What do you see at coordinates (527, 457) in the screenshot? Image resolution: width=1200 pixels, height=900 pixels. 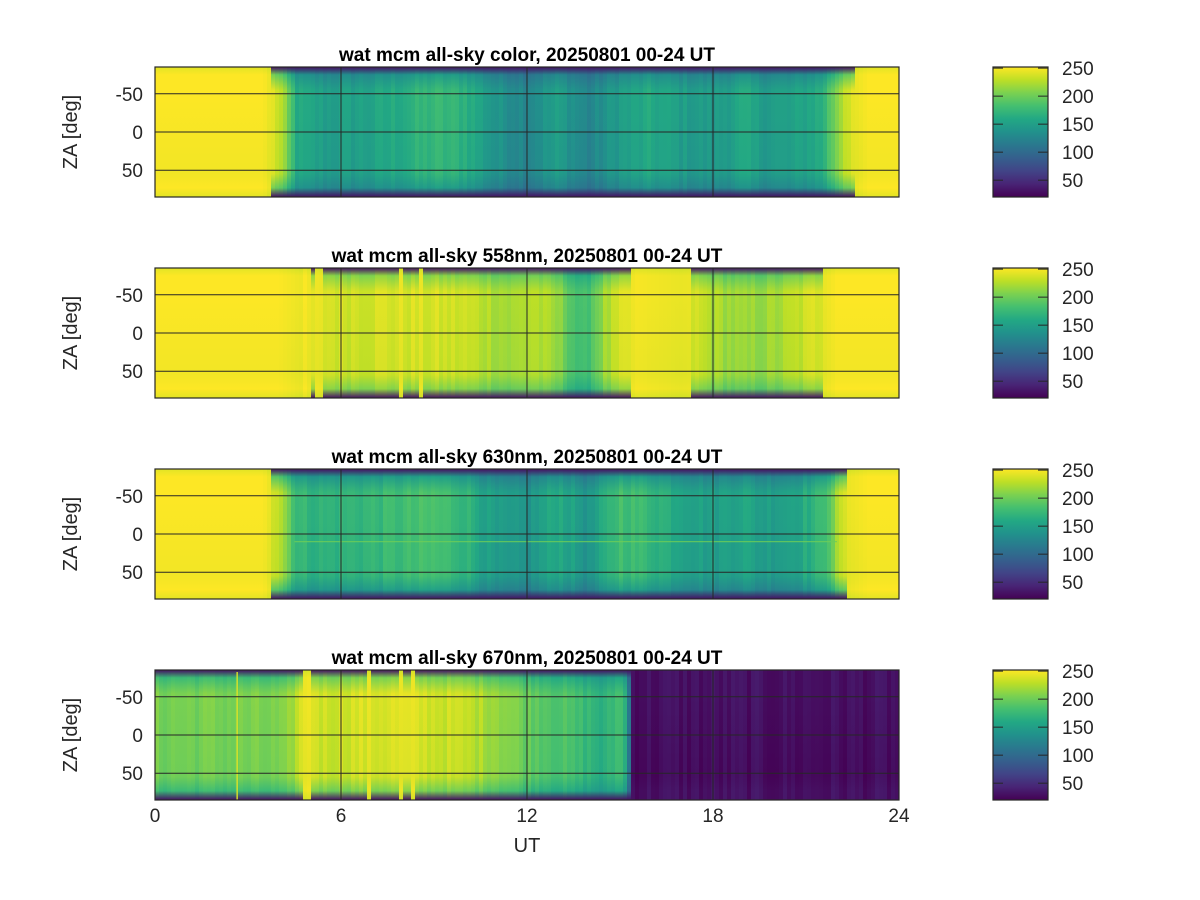 I see `panel-title: wat mcm all-sky 630nm, 20250801 00-24 UT` at bounding box center [527, 457].